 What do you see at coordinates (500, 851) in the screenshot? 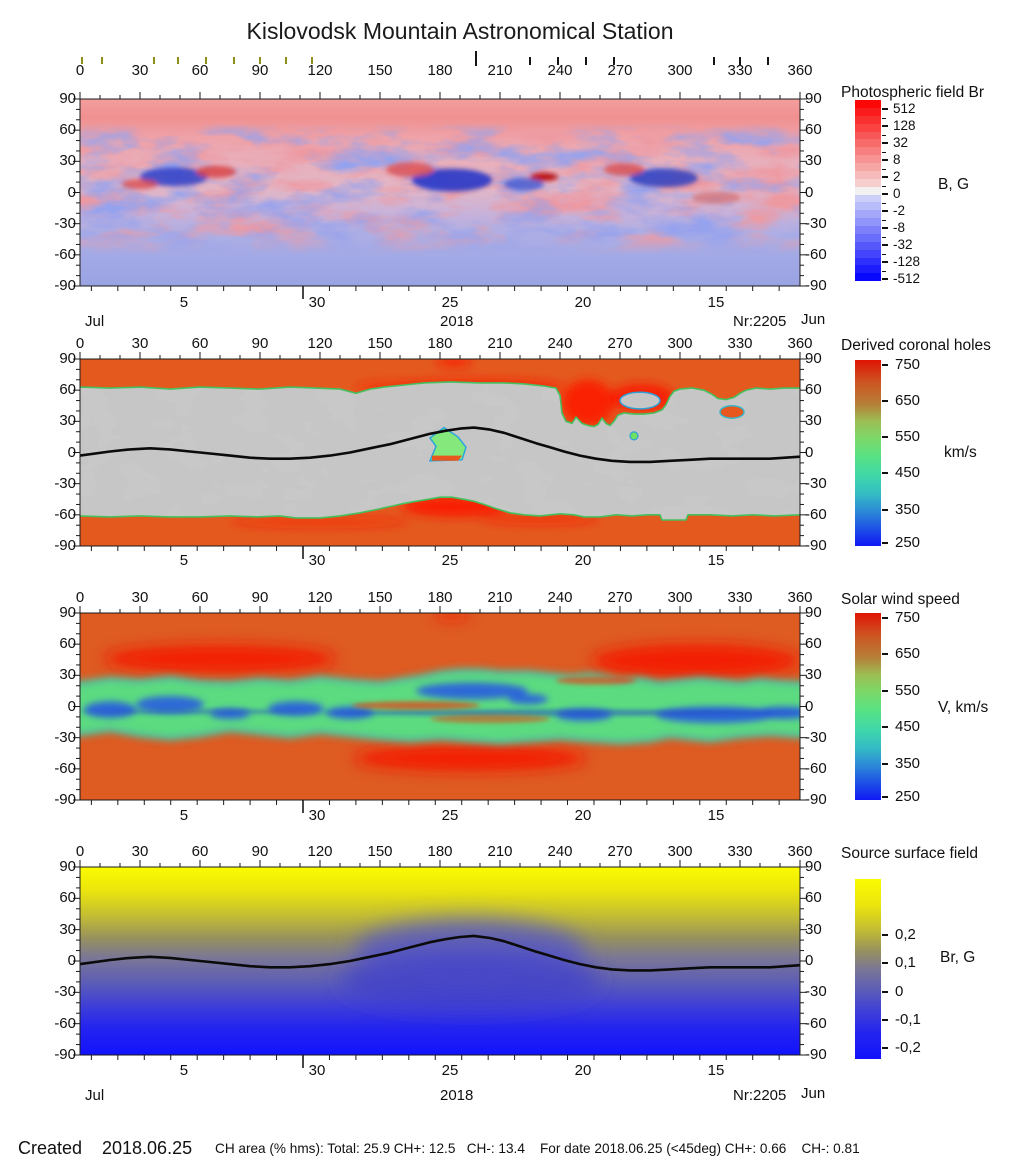
I see `lon-axis-label: 210` at bounding box center [500, 851].